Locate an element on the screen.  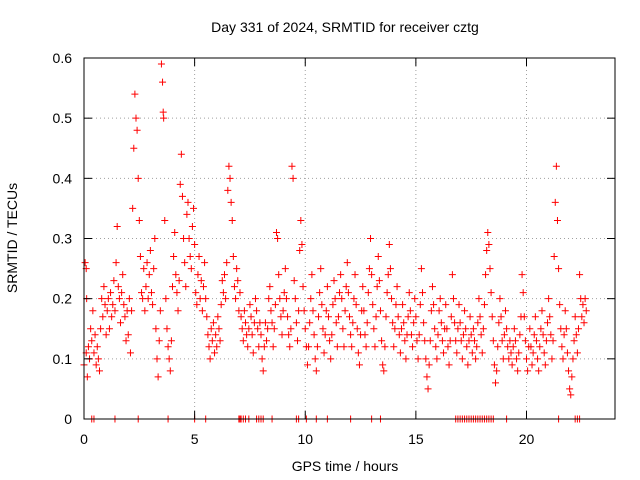
x-tick-label: 10 is located at coordinates (305, 439).